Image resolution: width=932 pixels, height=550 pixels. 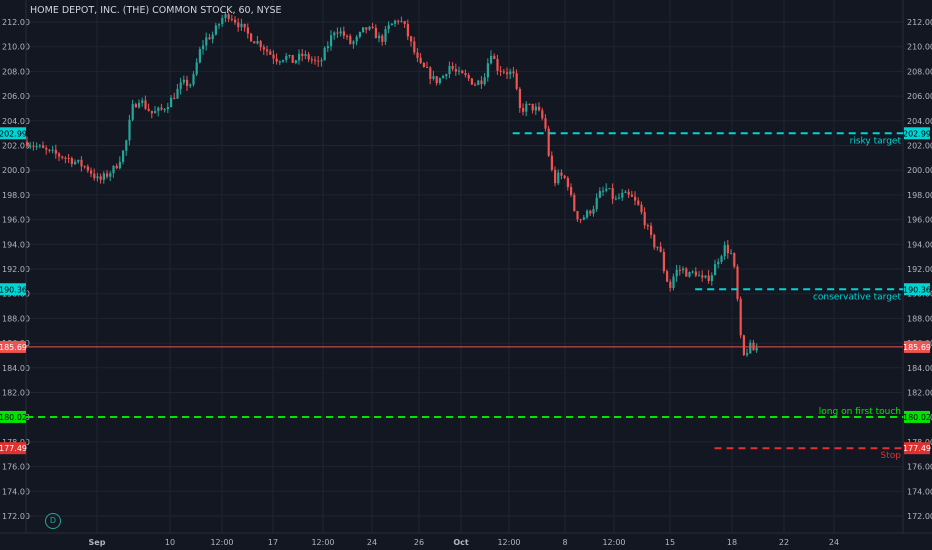 What do you see at coordinates (16, 170) in the screenshot?
I see `y-tick-label-left: 200.00` at bounding box center [16, 170].